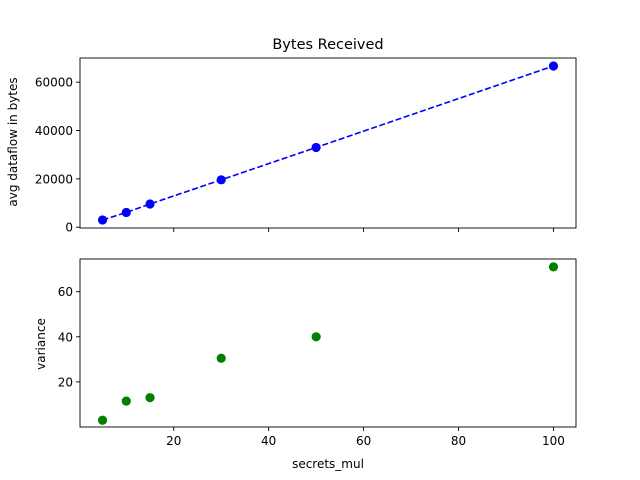 The height and width of the screenshot is (480, 640). What do you see at coordinates (268, 441) in the screenshot?
I see `x-tick-label: 40` at bounding box center [268, 441].